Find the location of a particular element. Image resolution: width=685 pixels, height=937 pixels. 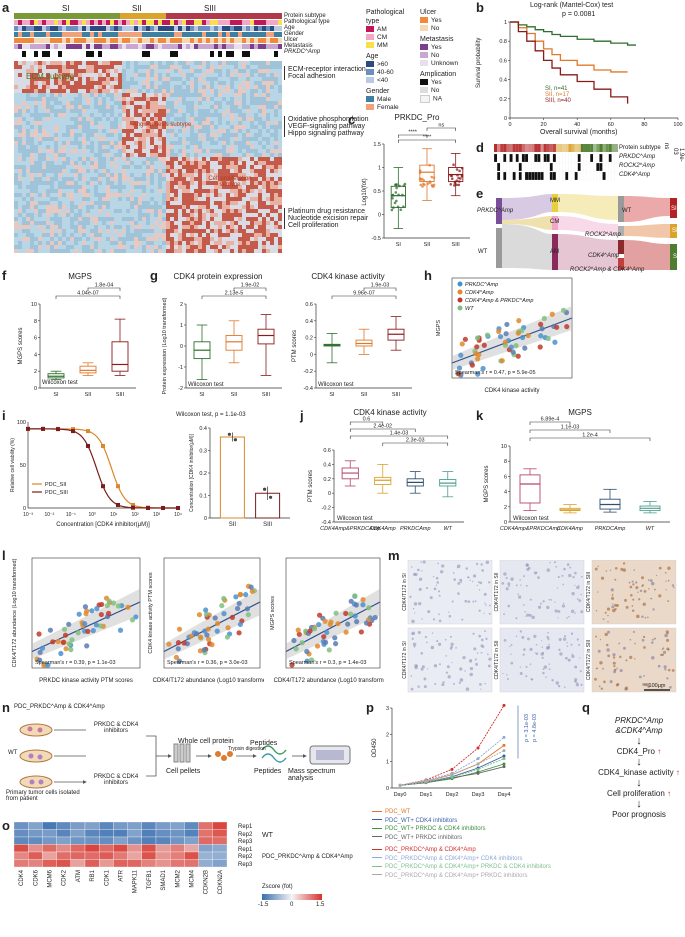

d-row-rock2: ROCK2^Amp is located at coordinates (637, 166).